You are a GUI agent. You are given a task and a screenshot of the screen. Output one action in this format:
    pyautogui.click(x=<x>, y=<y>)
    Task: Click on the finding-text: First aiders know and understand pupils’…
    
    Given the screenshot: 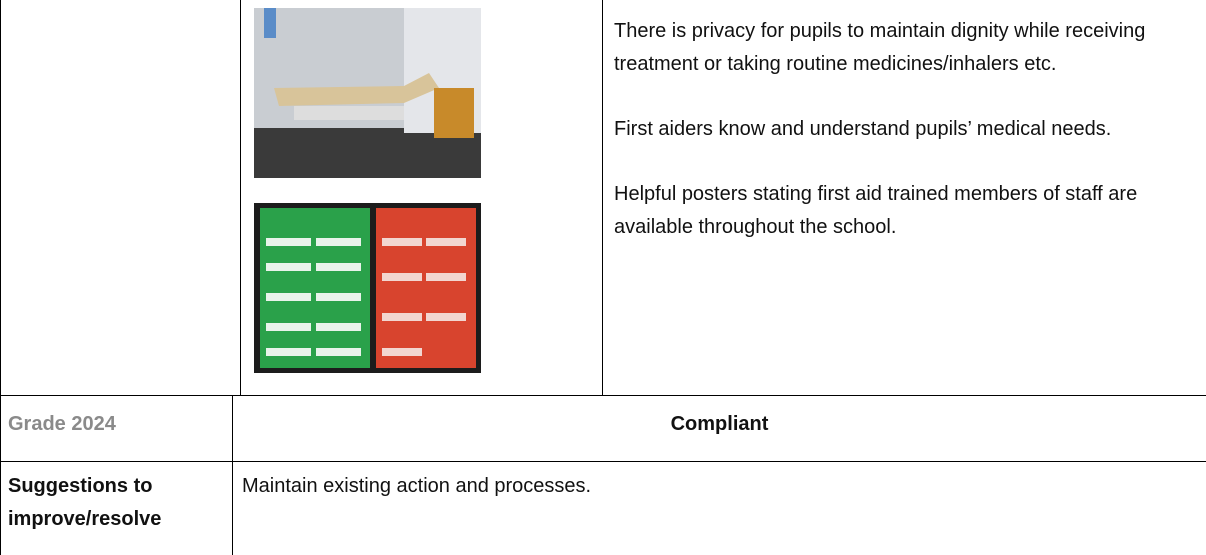 What is the action you would take?
    pyautogui.click(x=863, y=129)
    